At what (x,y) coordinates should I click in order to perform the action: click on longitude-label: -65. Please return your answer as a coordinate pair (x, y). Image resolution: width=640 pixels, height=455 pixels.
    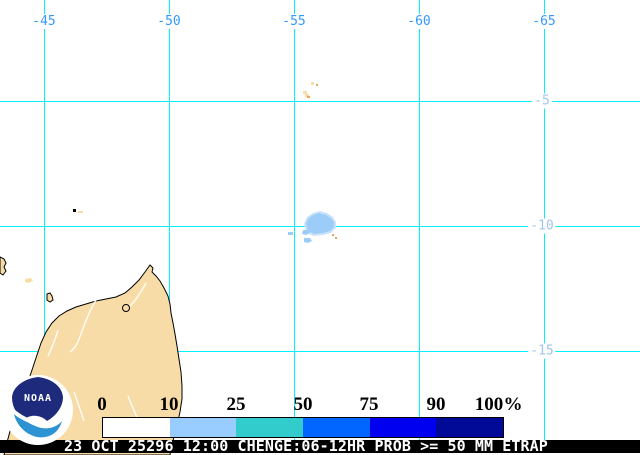
    Looking at the image, I should click on (544, 21).